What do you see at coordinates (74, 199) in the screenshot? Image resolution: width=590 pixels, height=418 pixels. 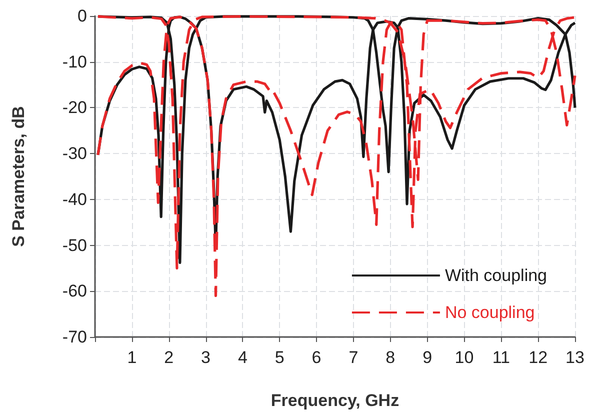 I see `y-tick-label: -40` at bounding box center [74, 199].